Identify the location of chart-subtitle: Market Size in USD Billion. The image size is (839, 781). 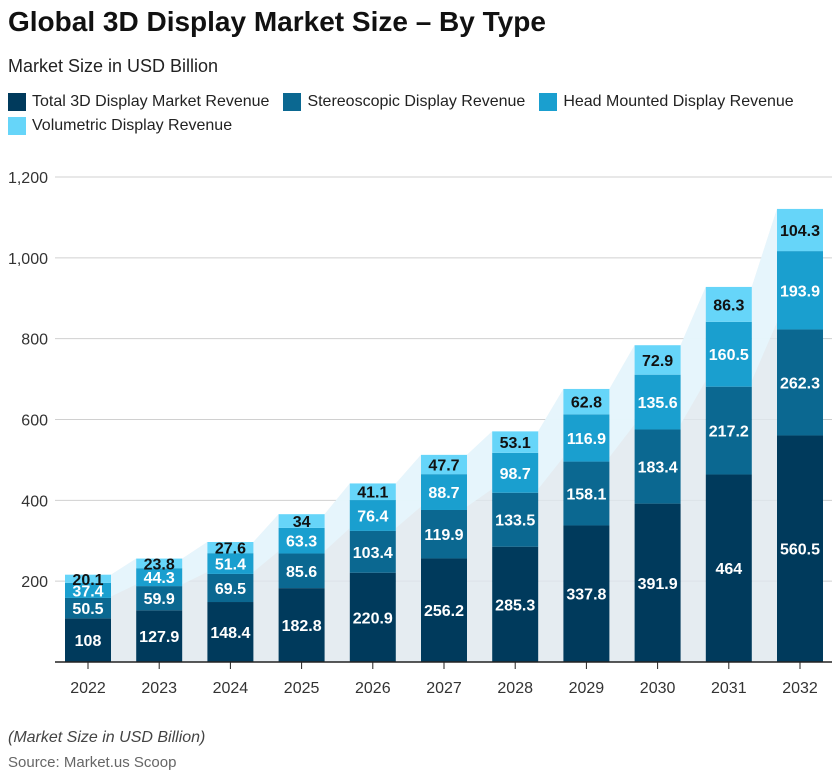
(113, 66).